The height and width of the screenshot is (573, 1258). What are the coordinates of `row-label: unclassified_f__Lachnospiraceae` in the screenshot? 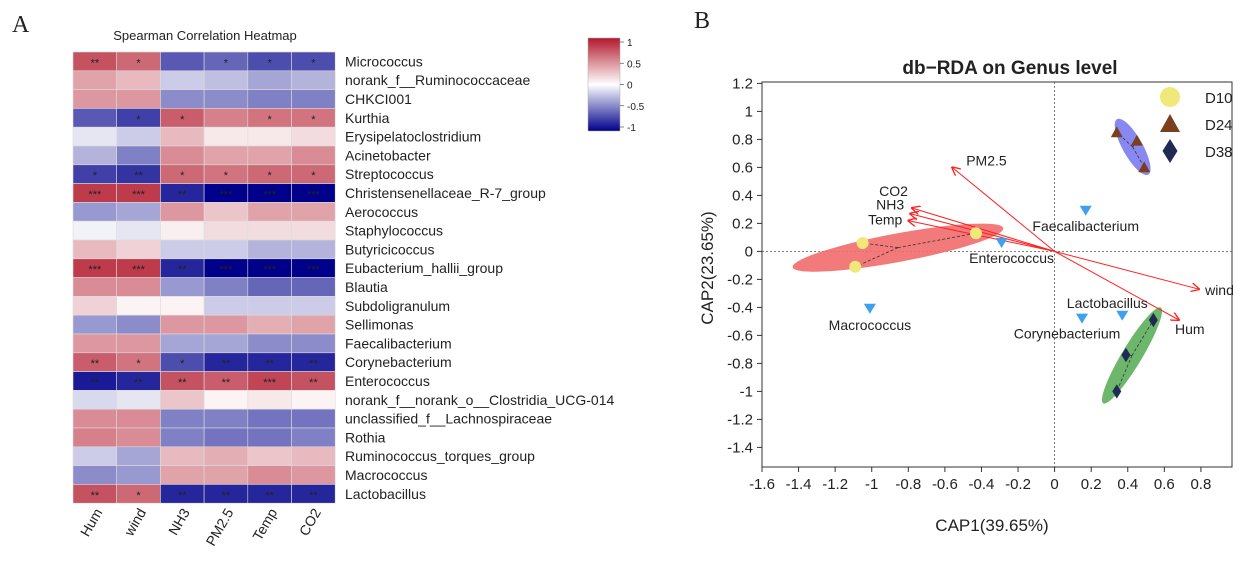 It's located at (448, 419).